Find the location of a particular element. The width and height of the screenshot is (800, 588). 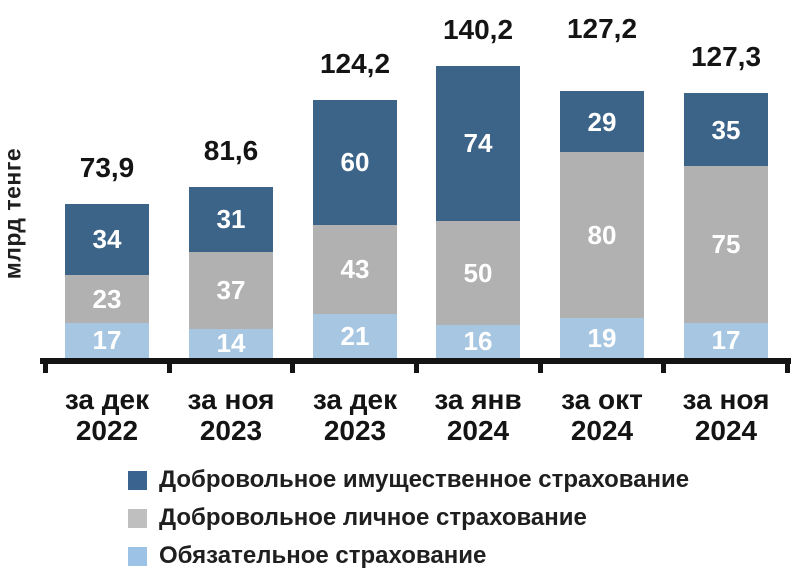

bar-value-label: 37 is located at coordinates (231, 290).